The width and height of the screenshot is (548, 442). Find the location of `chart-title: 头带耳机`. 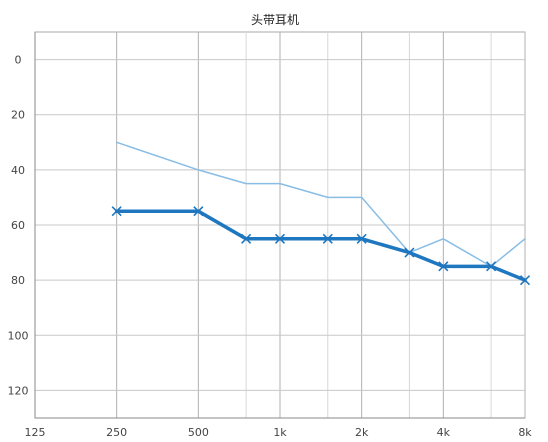

chart-title: 头带耳机 is located at coordinates (275, 20).